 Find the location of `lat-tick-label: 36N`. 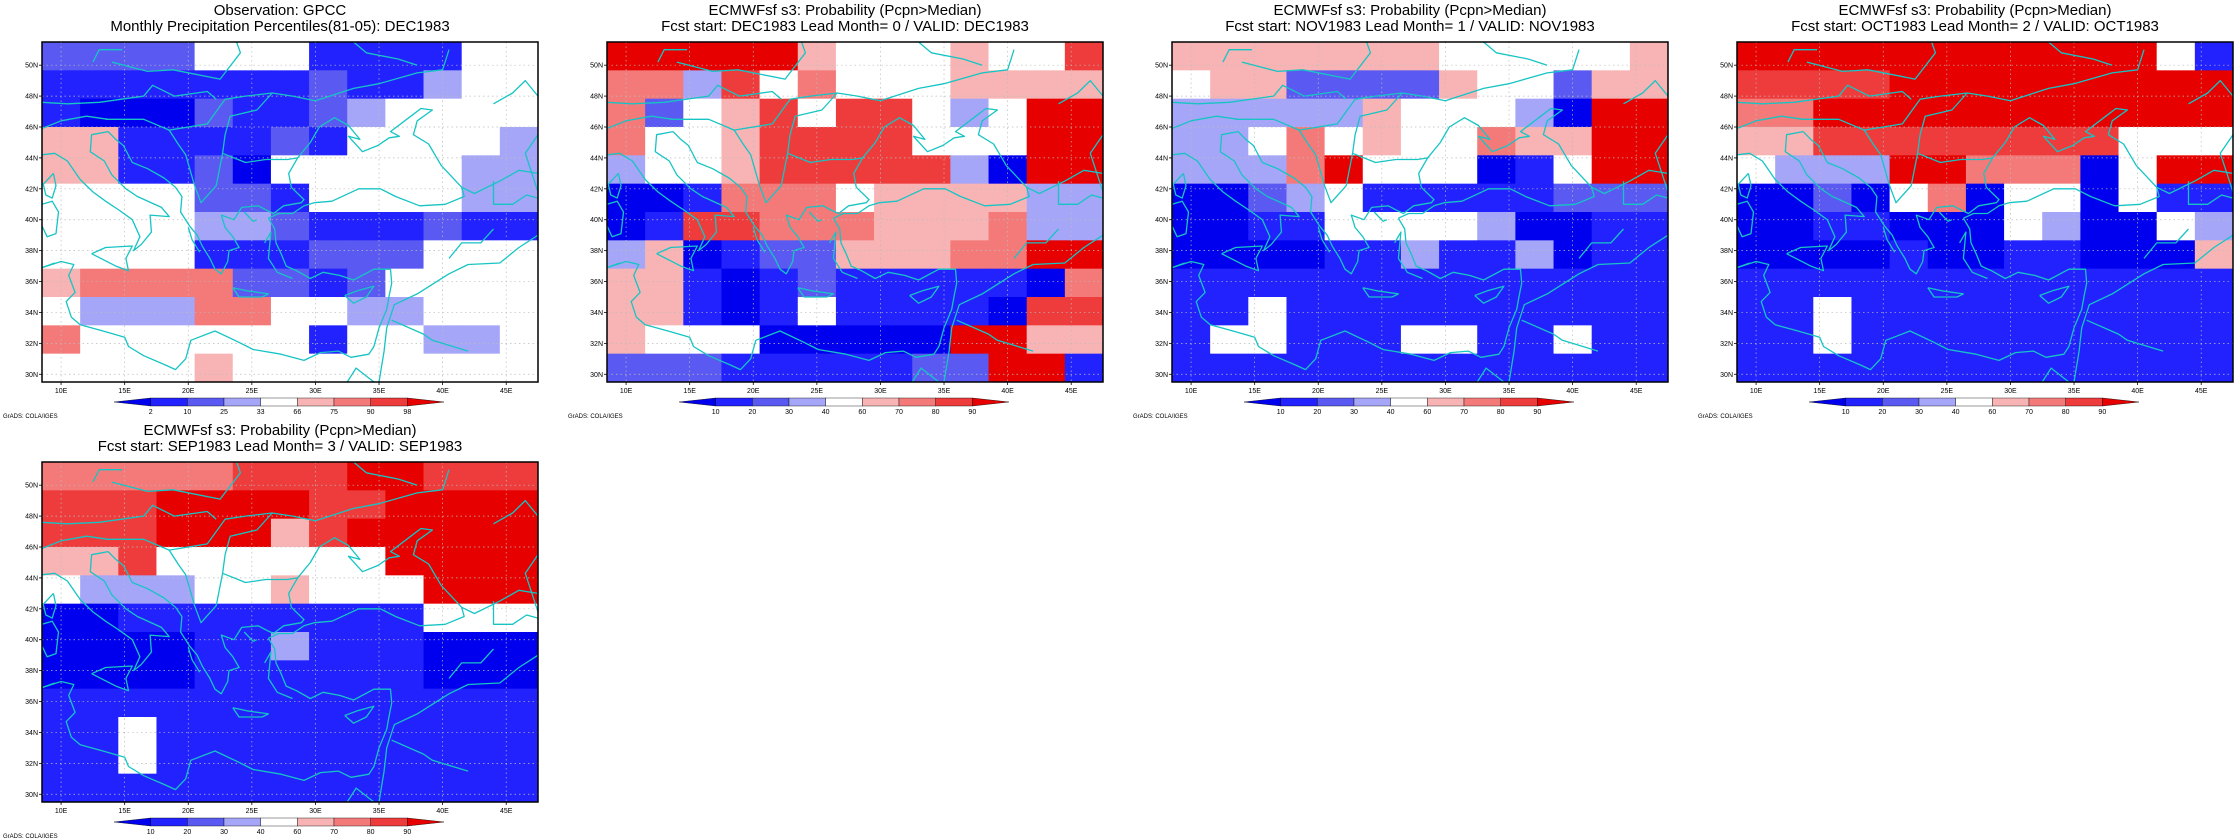

lat-tick-label: 36N is located at coordinates (596, 282).